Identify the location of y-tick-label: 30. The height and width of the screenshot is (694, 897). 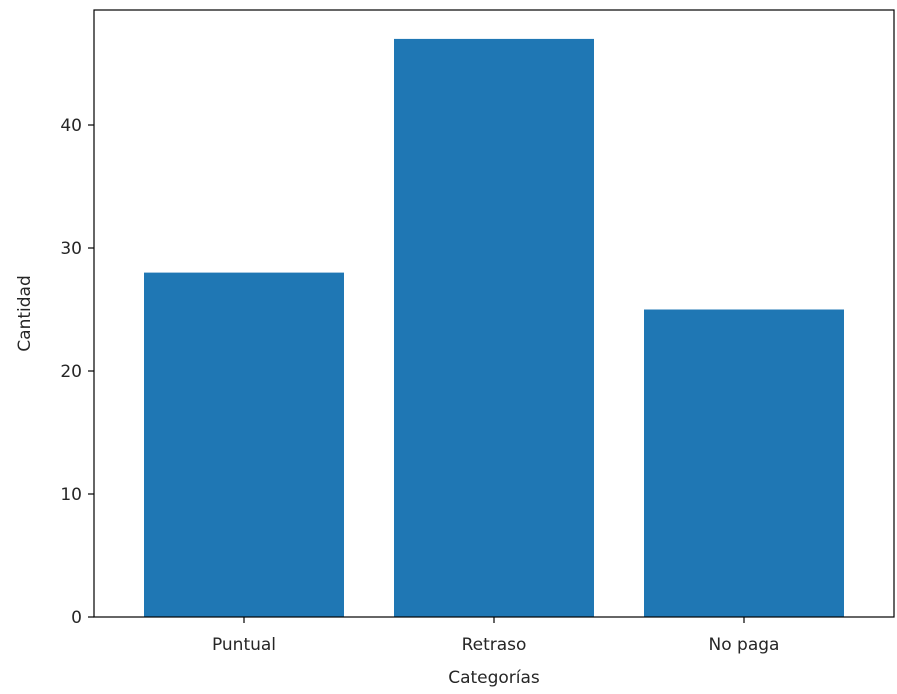
(71, 249).